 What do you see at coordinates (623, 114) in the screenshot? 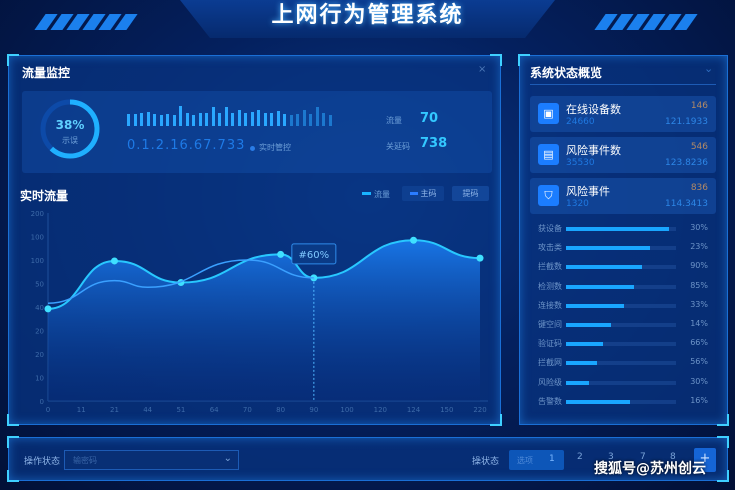
I see `stat-card: ▣ 在线设备数 24660 146 121.1933` at bounding box center [623, 114].